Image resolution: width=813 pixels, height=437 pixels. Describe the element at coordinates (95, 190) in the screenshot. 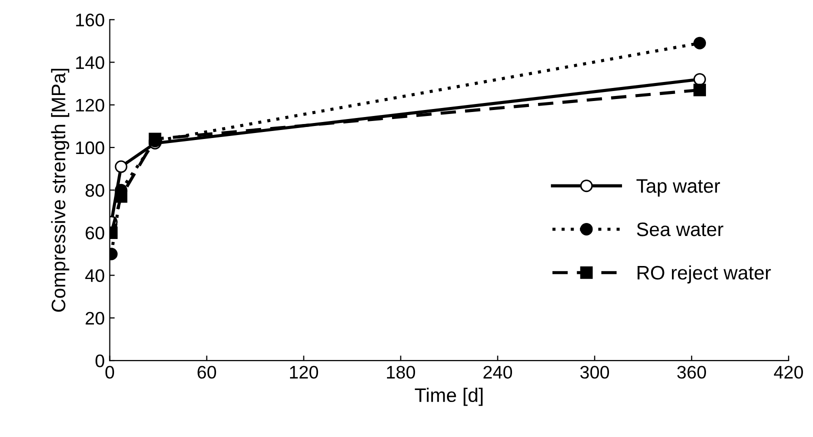

I see `y-tick-label: 80` at that location.